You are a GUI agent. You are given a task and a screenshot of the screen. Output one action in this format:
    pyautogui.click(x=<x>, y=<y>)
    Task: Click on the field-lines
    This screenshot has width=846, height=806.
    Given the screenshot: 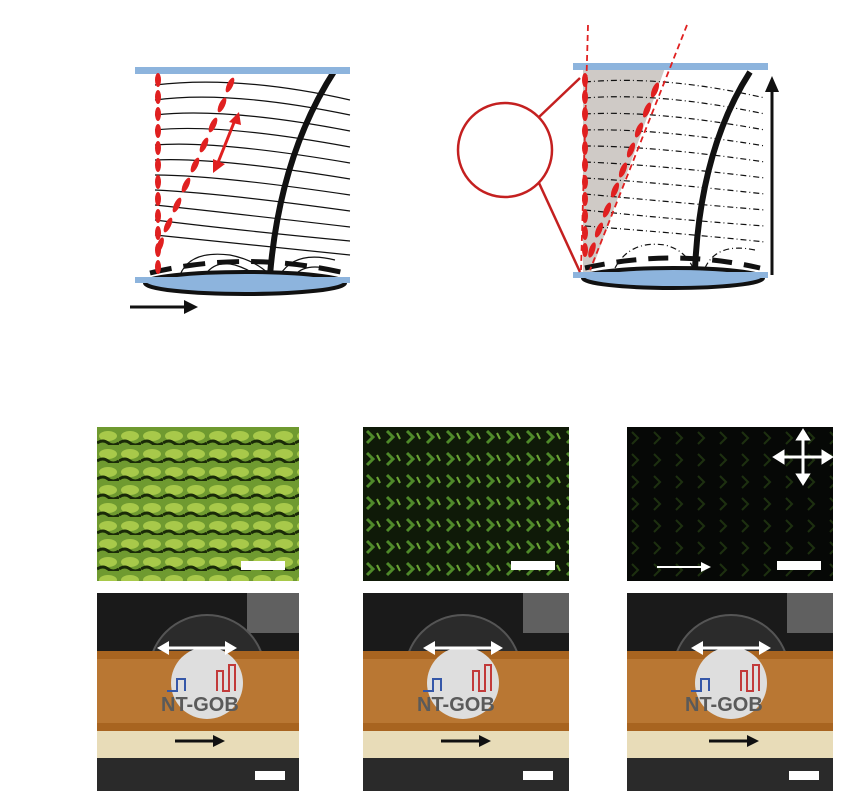 What is the action you would take?
    pyautogui.click(x=252, y=178)
    